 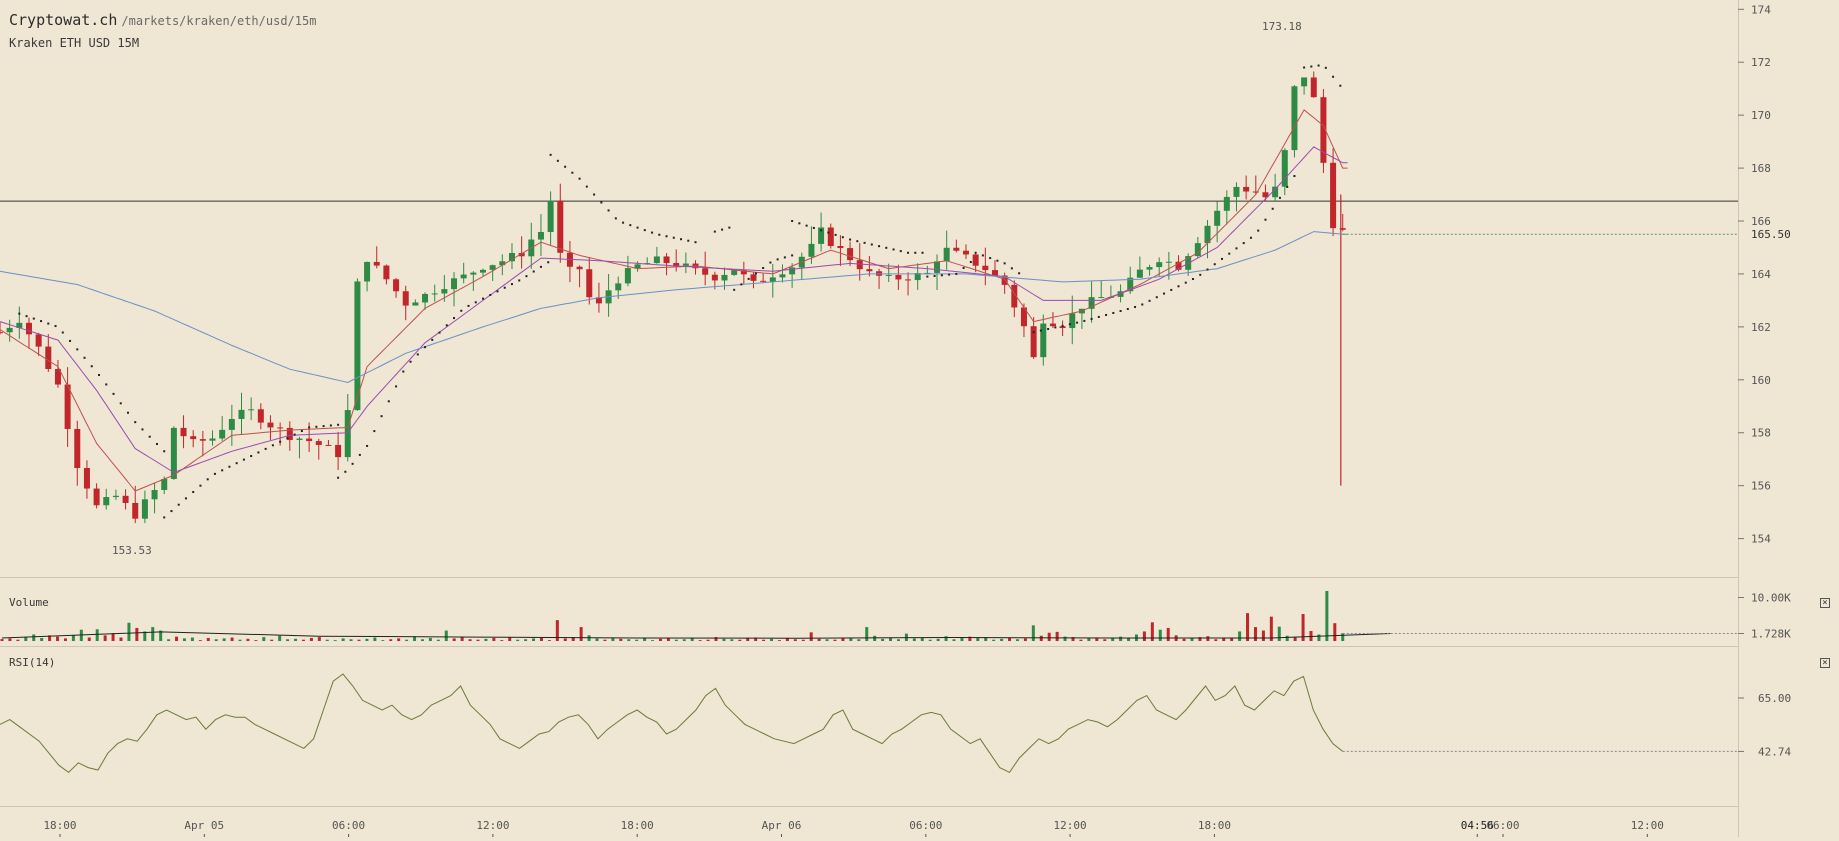 What do you see at coordinates (1761, 62) in the screenshot?
I see `price-tick-label: 172` at bounding box center [1761, 62].